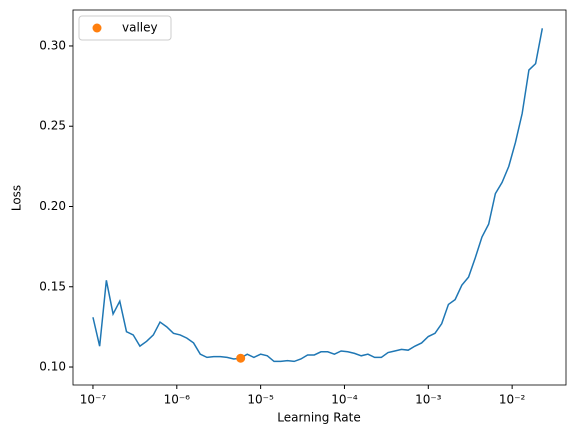 This screenshot has height=441, width=576. What do you see at coordinates (344, 400) in the screenshot?
I see `x-tick-label: 10⁻⁴` at bounding box center [344, 400].